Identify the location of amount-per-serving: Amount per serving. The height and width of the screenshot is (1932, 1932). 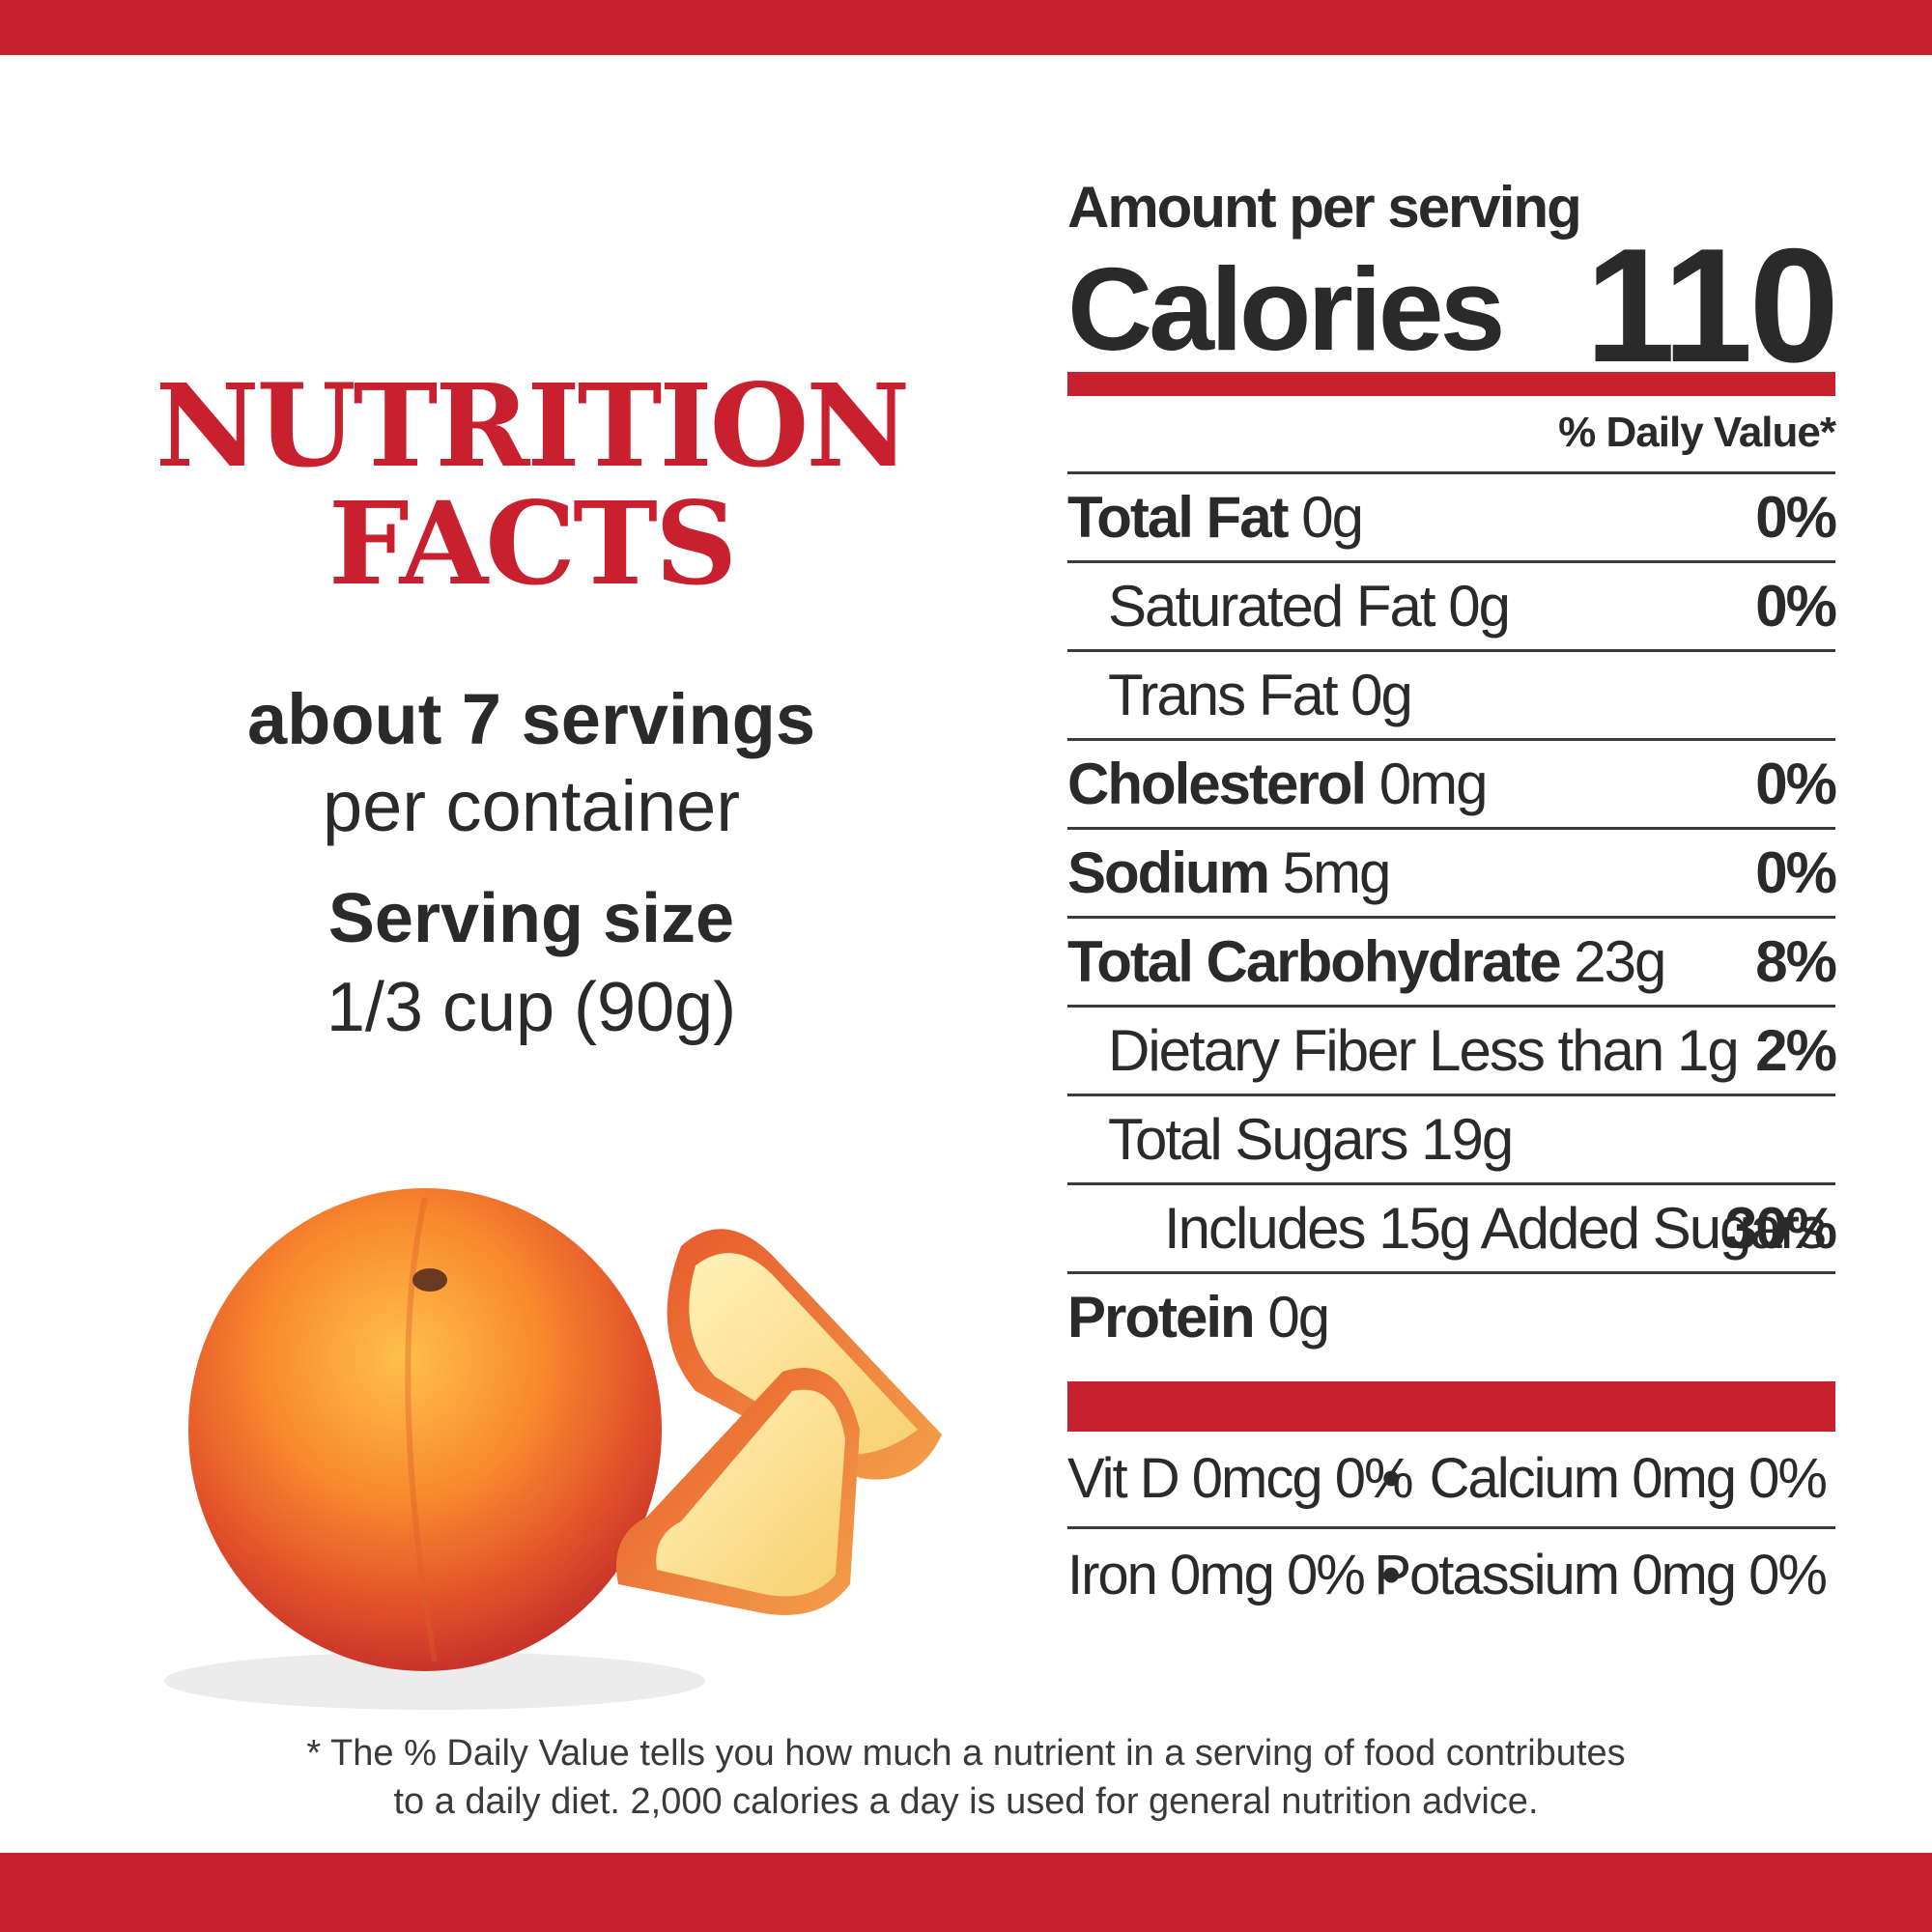
(1324, 207).